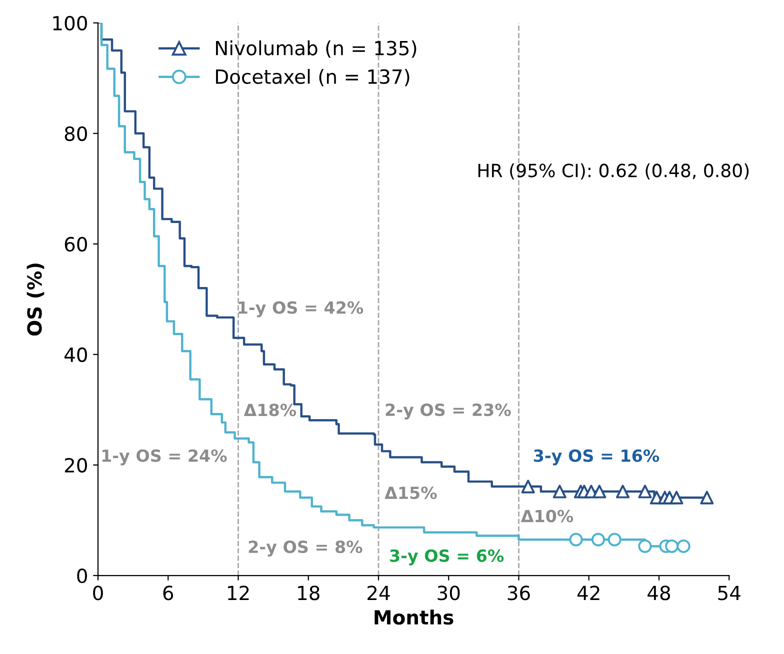 The image size is (784, 654). Describe the element at coordinates (449, 593) in the screenshot. I see `x-tick-label: 30` at that location.